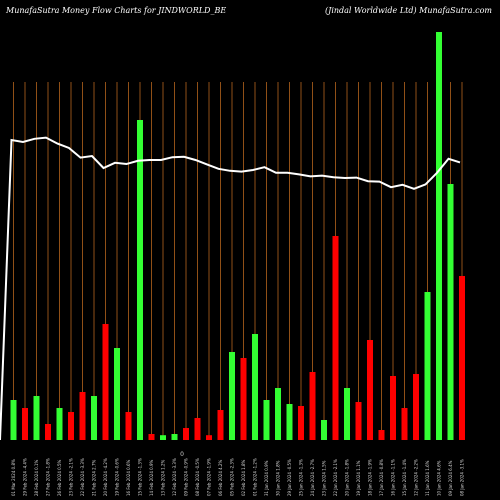 The image size is (500, 500). Describe the element at coordinates (186, 477) in the screenshot. I see `x-tick-label: 09 Feb 2024 -0.9%` at that location.